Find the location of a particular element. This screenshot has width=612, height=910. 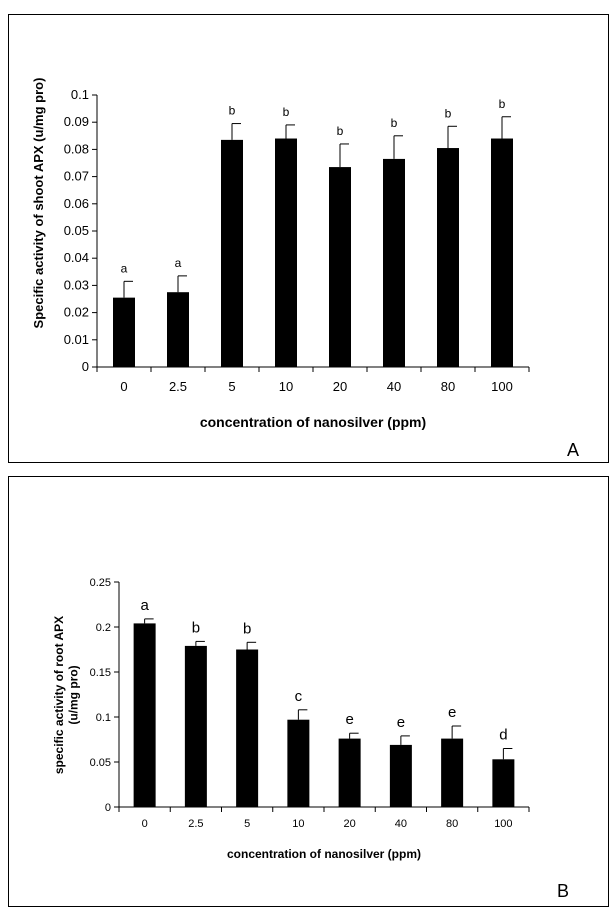

significance-letter: c is located at coordinates (299, 696).